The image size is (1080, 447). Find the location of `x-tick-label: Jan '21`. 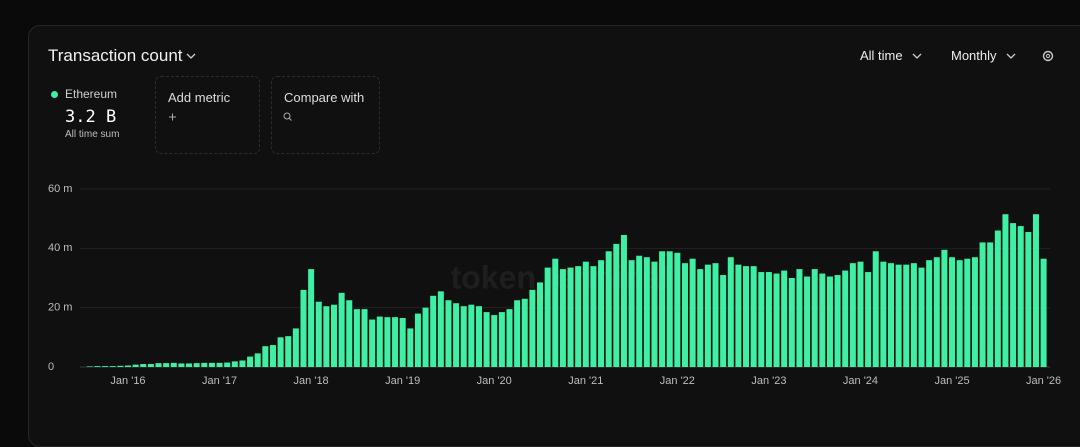

x-tick-label: Jan '21 is located at coordinates (585, 381).